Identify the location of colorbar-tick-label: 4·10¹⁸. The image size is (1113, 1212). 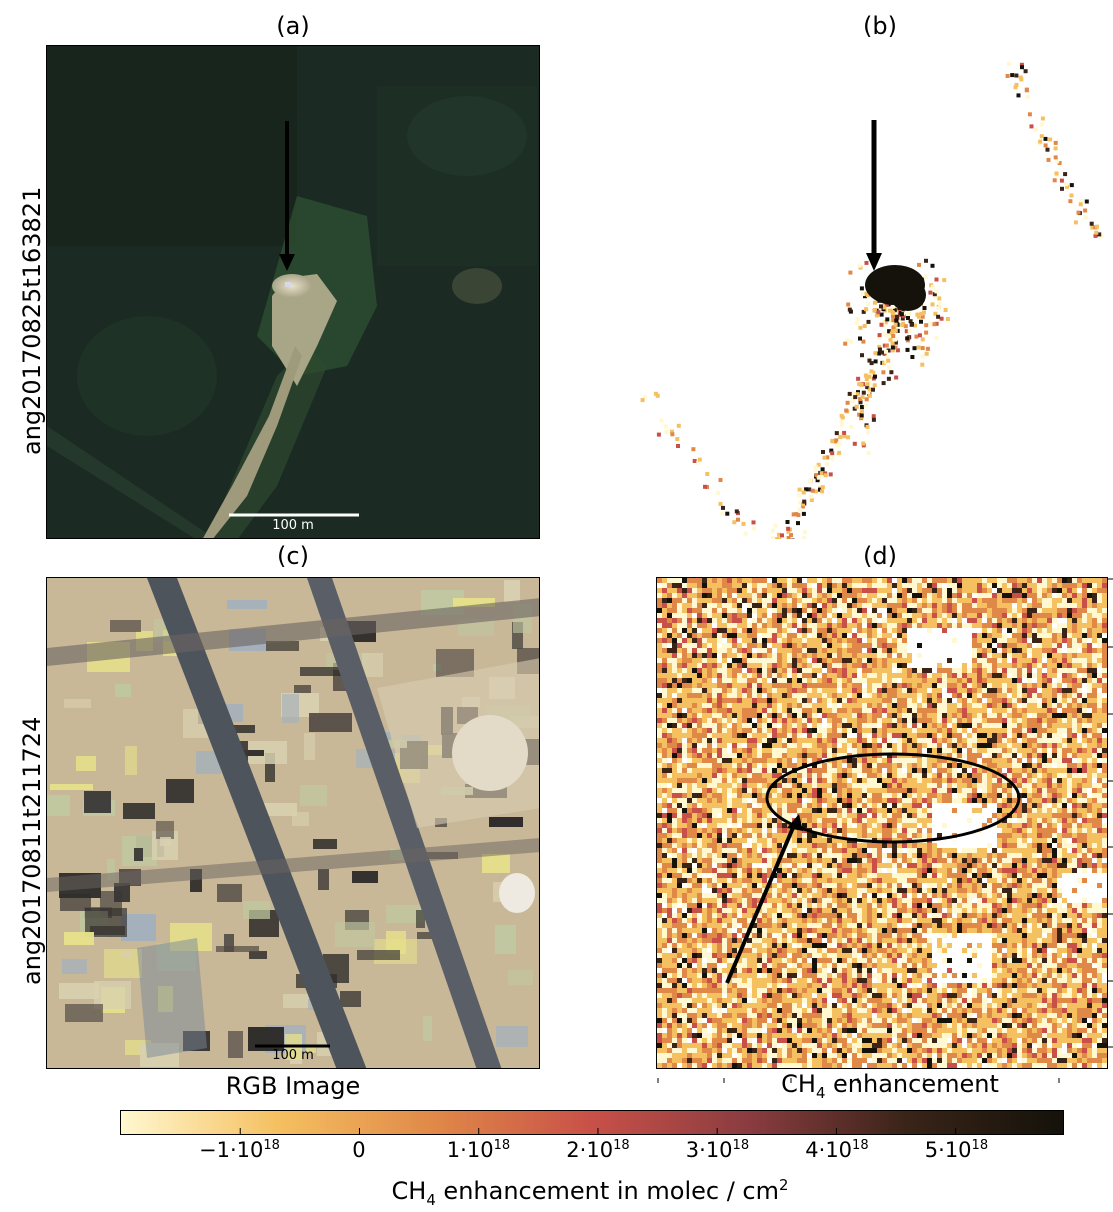
(837, 1150).